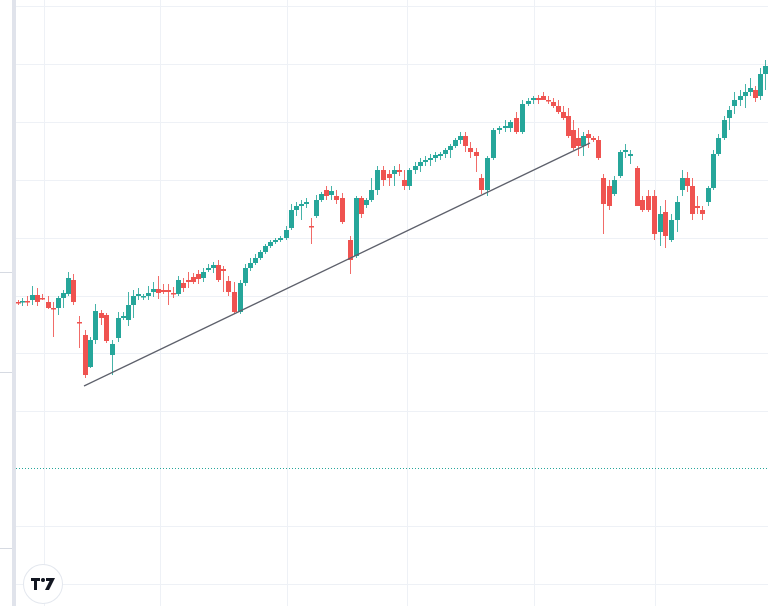 The height and width of the screenshot is (606, 768). Describe the element at coordinates (8, 303) in the screenshot. I see `price-scale-strip` at that location.